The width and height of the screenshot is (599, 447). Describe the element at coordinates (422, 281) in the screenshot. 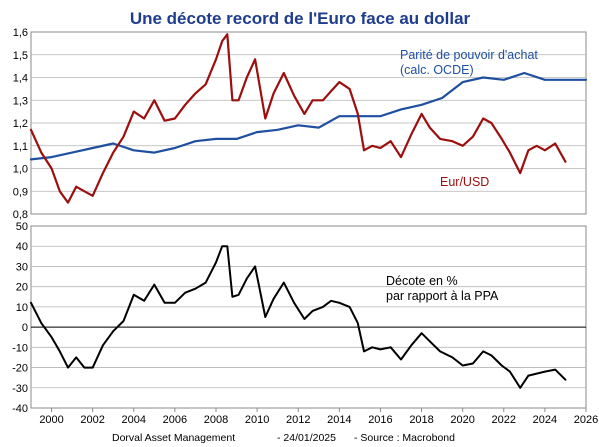

I see `decote-annotation-line1: Décote en %` at that location.